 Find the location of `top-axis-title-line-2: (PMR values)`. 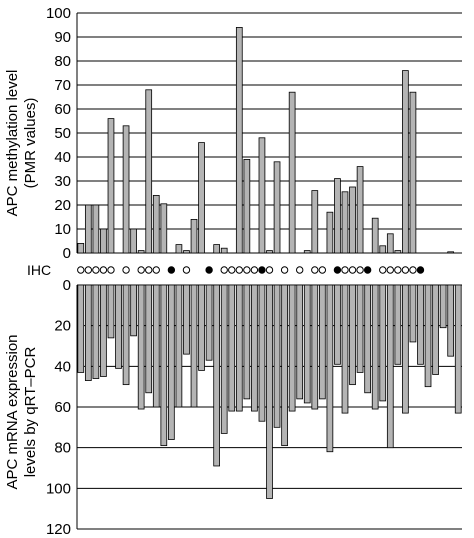

top-axis-title-line-2: (PMR values) is located at coordinates (30, 143).